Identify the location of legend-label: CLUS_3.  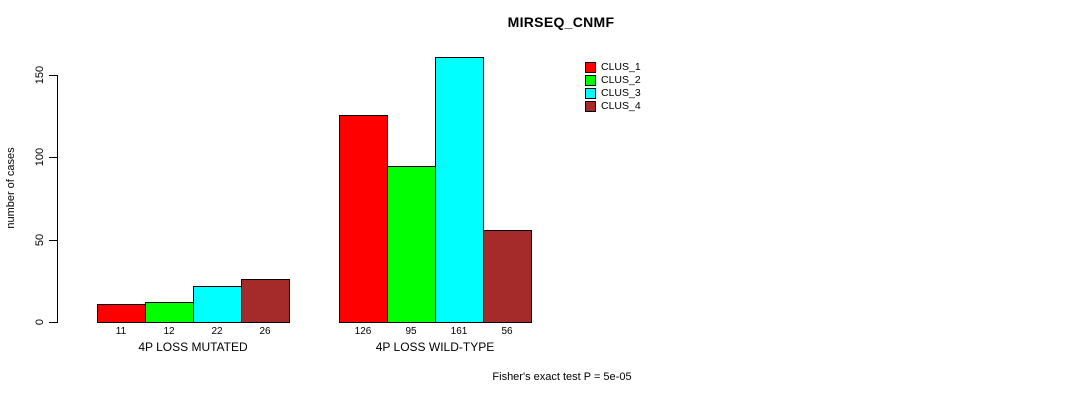
(621, 93).